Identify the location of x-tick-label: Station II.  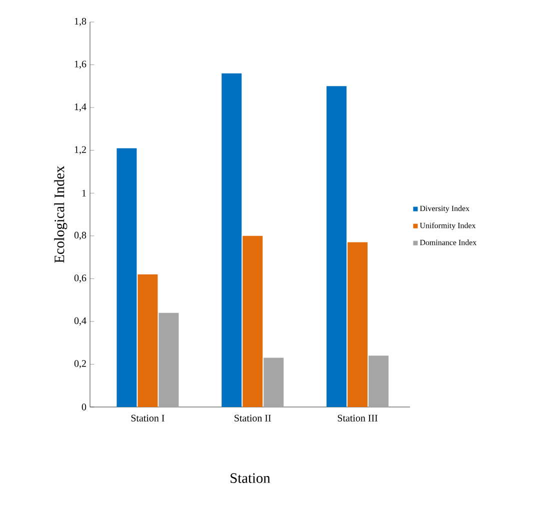
(252, 418).